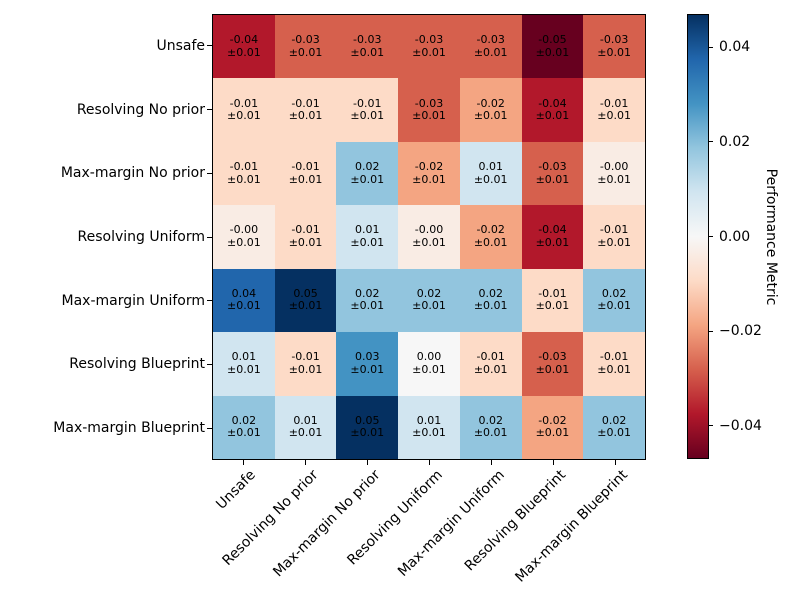 Image resolution: width=800 pixels, height=600 pixels. I want to click on heatmap-cell: 0.05 ±0.01, so click(367, 427).